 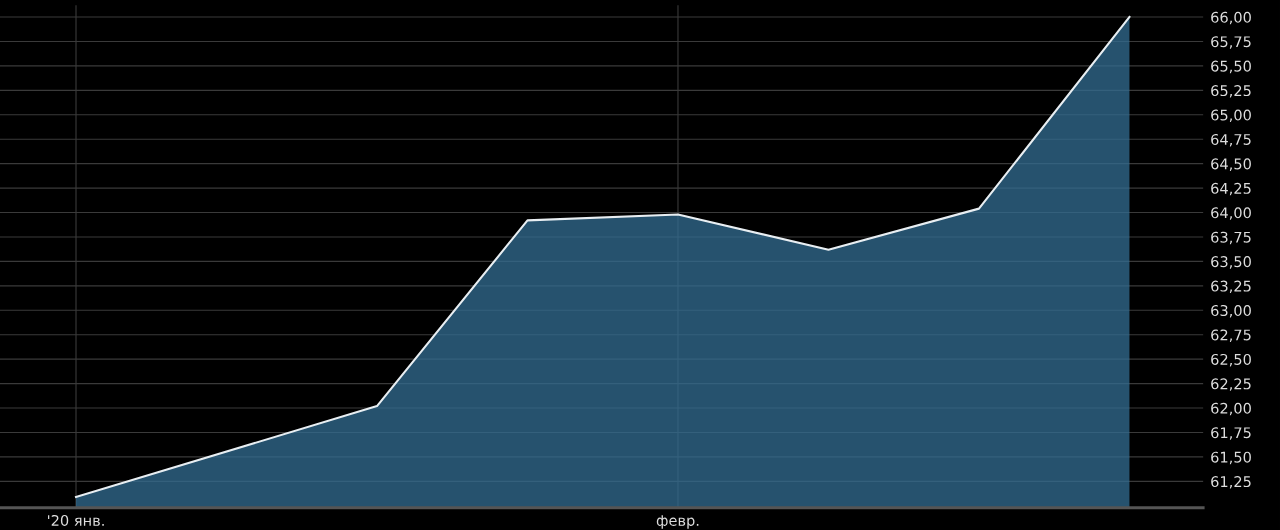 What do you see at coordinates (1231, 18) in the screenshot?
I see `y-tick-label: 66,00` at bounding box center [1231, 18].